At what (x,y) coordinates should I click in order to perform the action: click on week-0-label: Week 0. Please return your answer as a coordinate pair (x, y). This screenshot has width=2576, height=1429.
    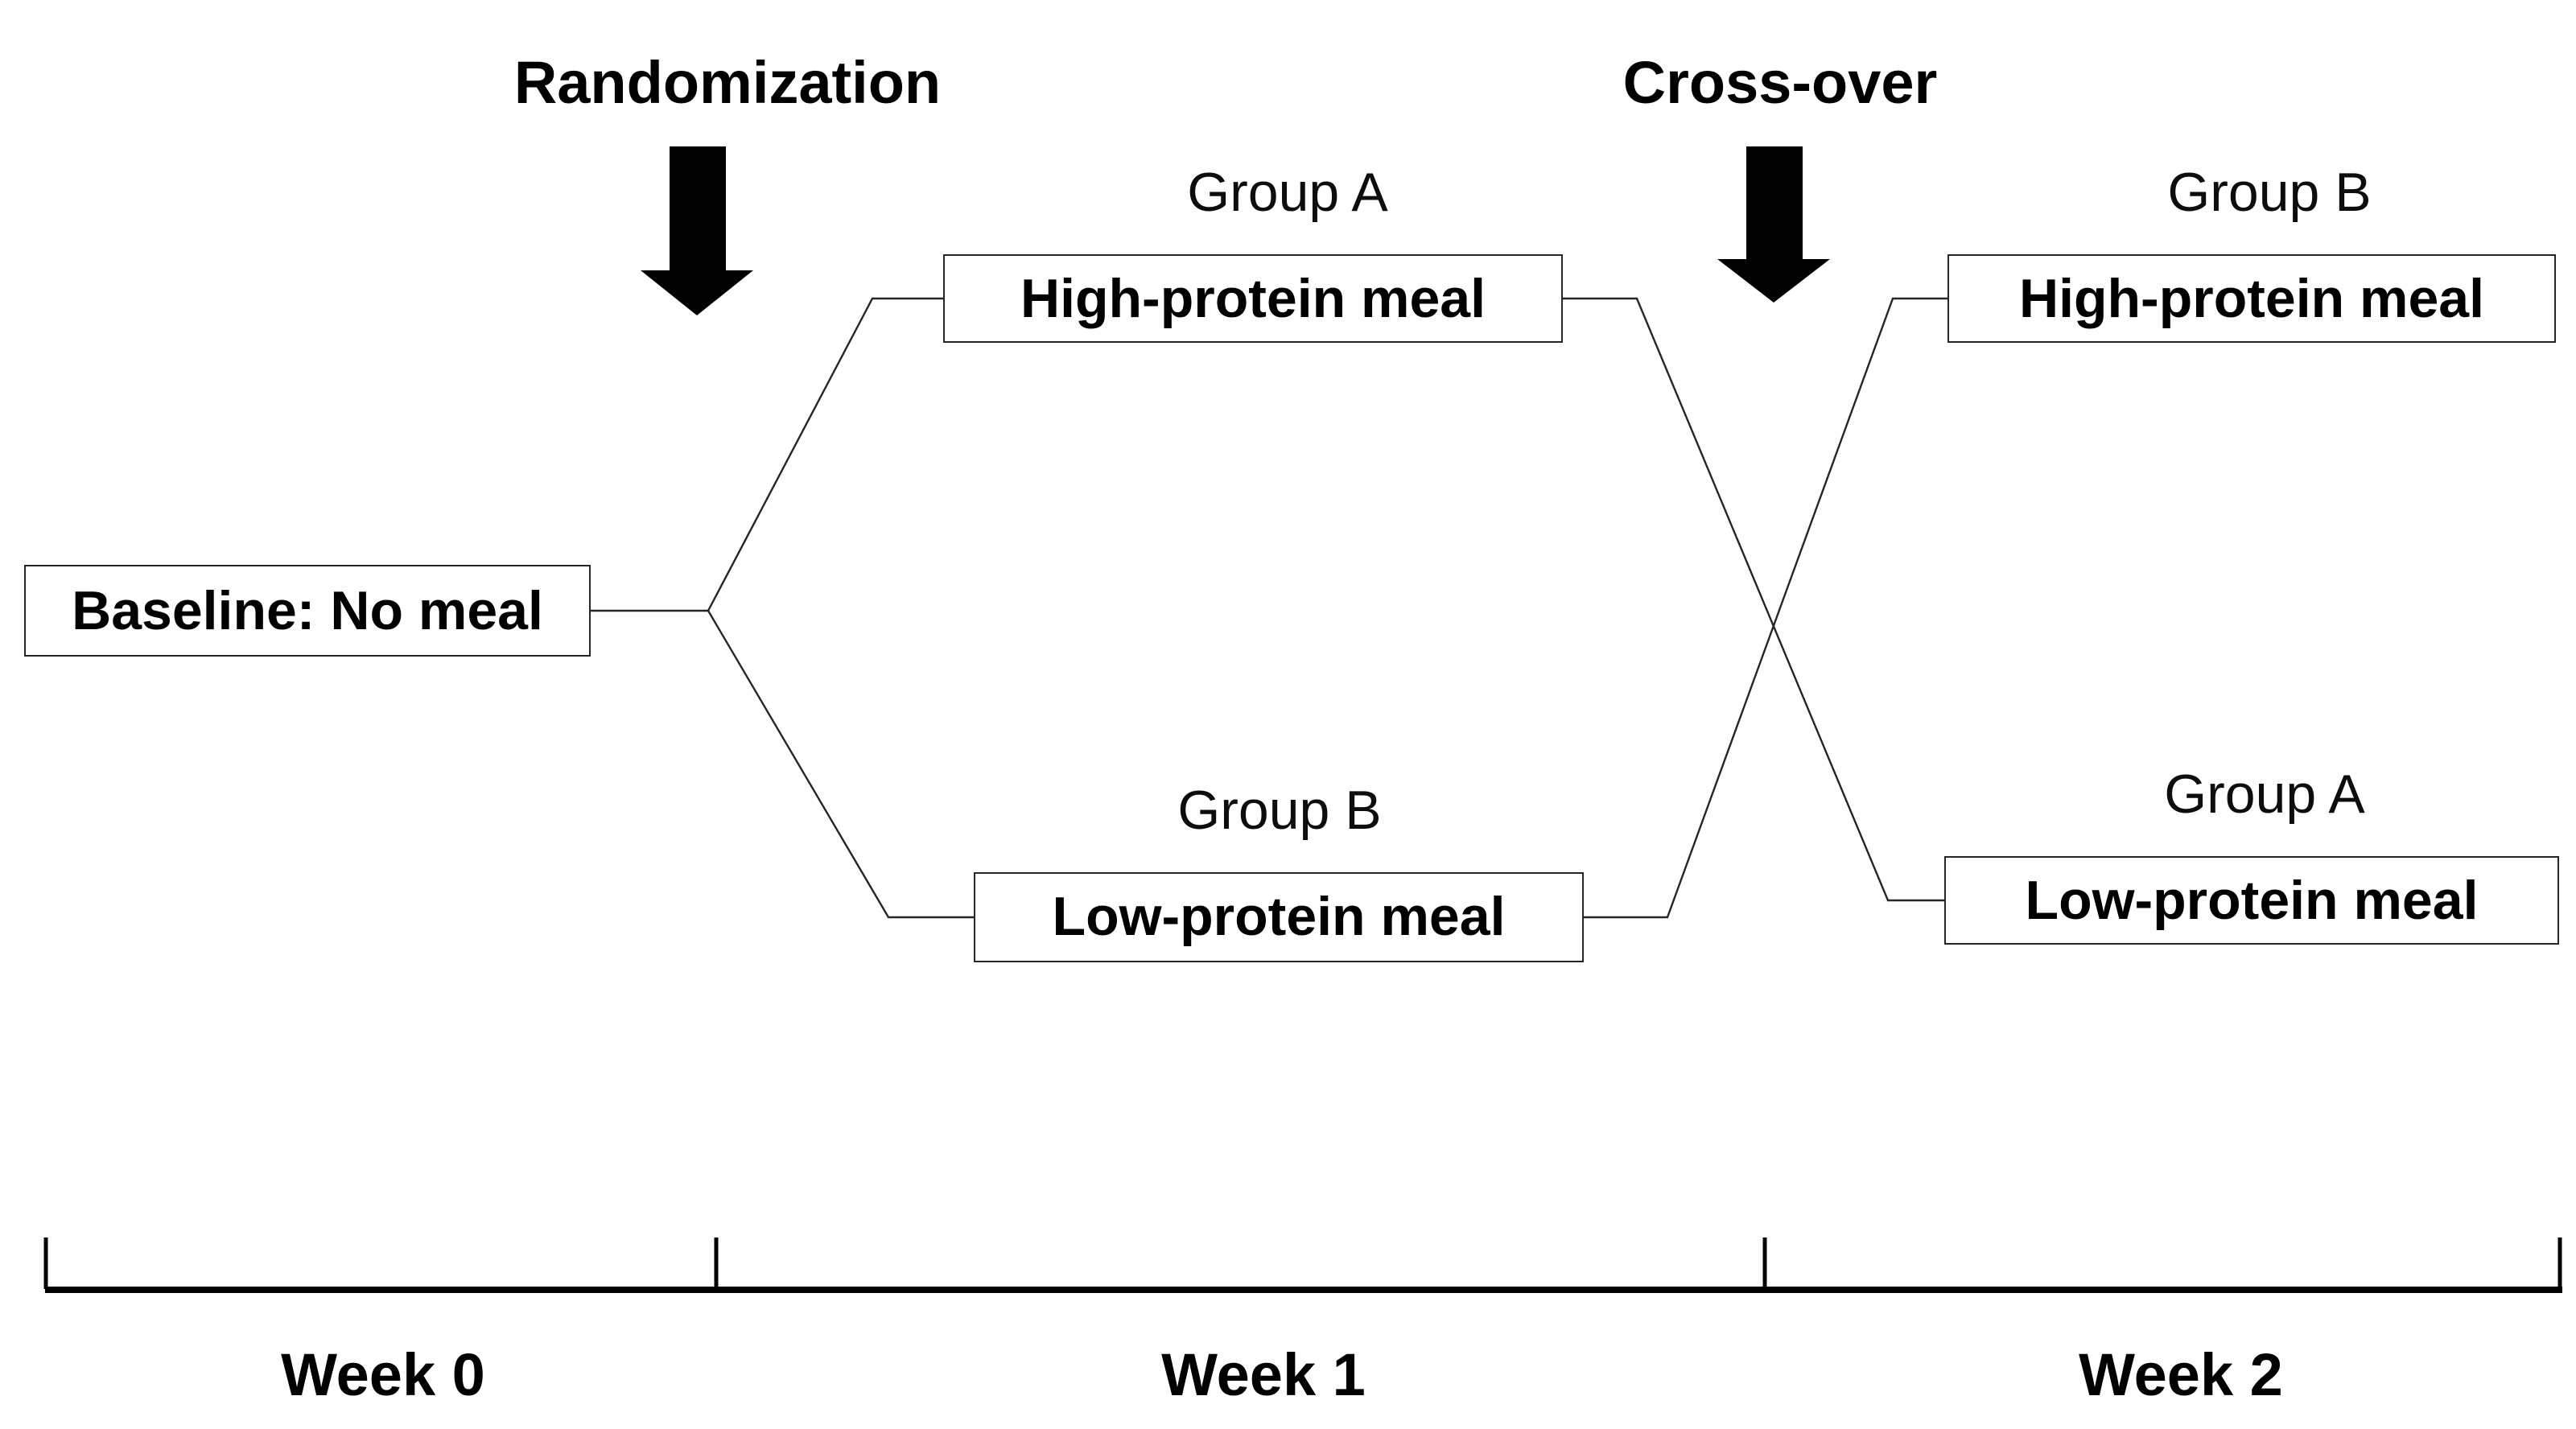
    Looking at the image, I should click on (383, 1375).